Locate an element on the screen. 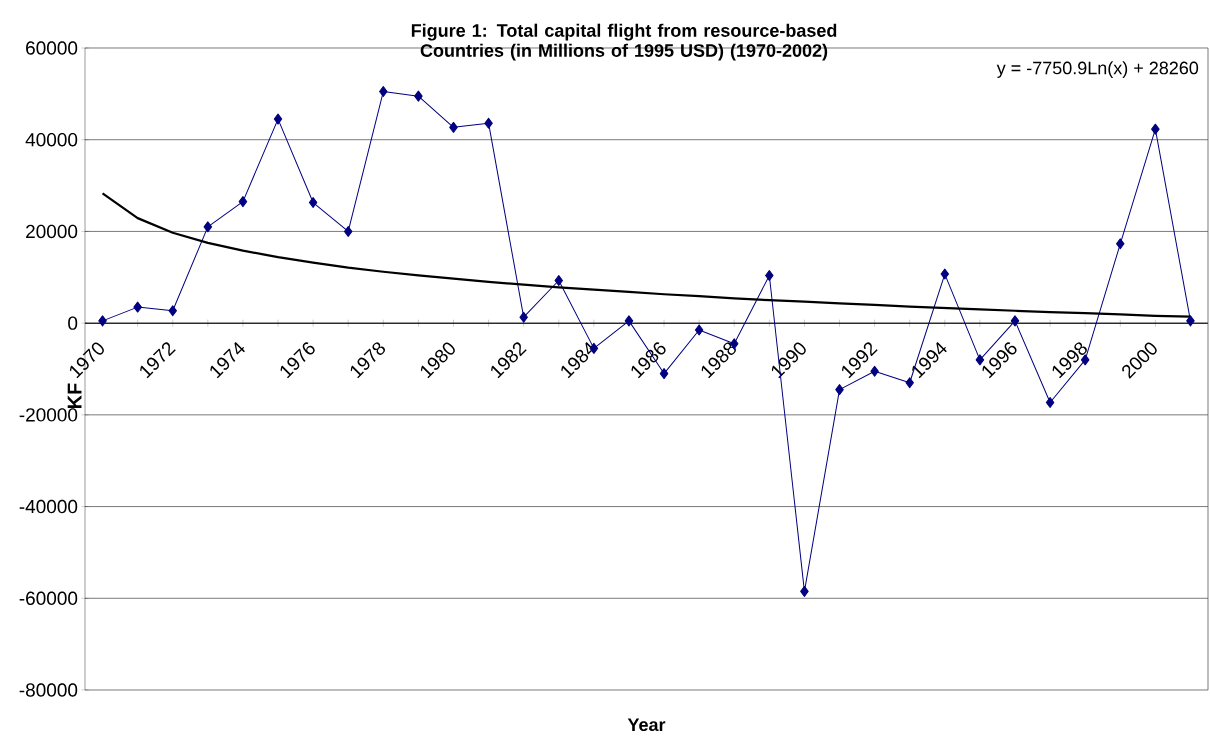 This screenshot has width=1210, height=740. chart-title: Figure 1: Total capital flight from resource-based Countries (in Millions of 1995 USD) (1970-2002) is located at coordinates (624, 42).